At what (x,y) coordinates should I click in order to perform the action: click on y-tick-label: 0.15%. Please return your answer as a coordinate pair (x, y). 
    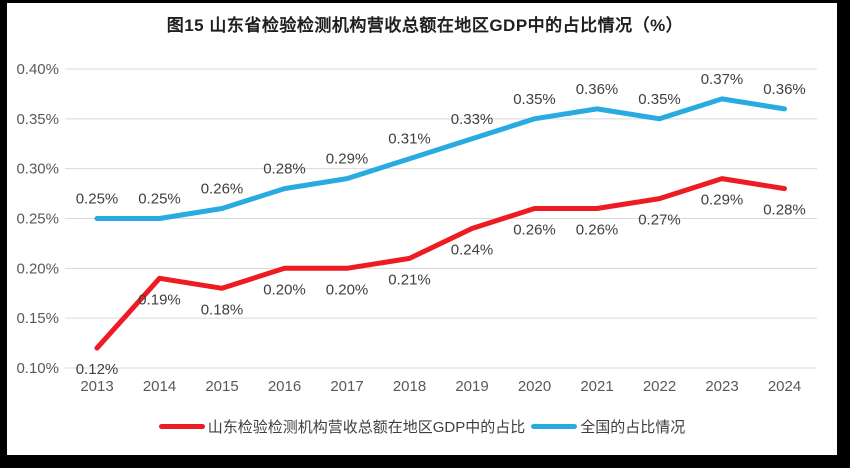
    Looking at the image, I should click on (37, 318).